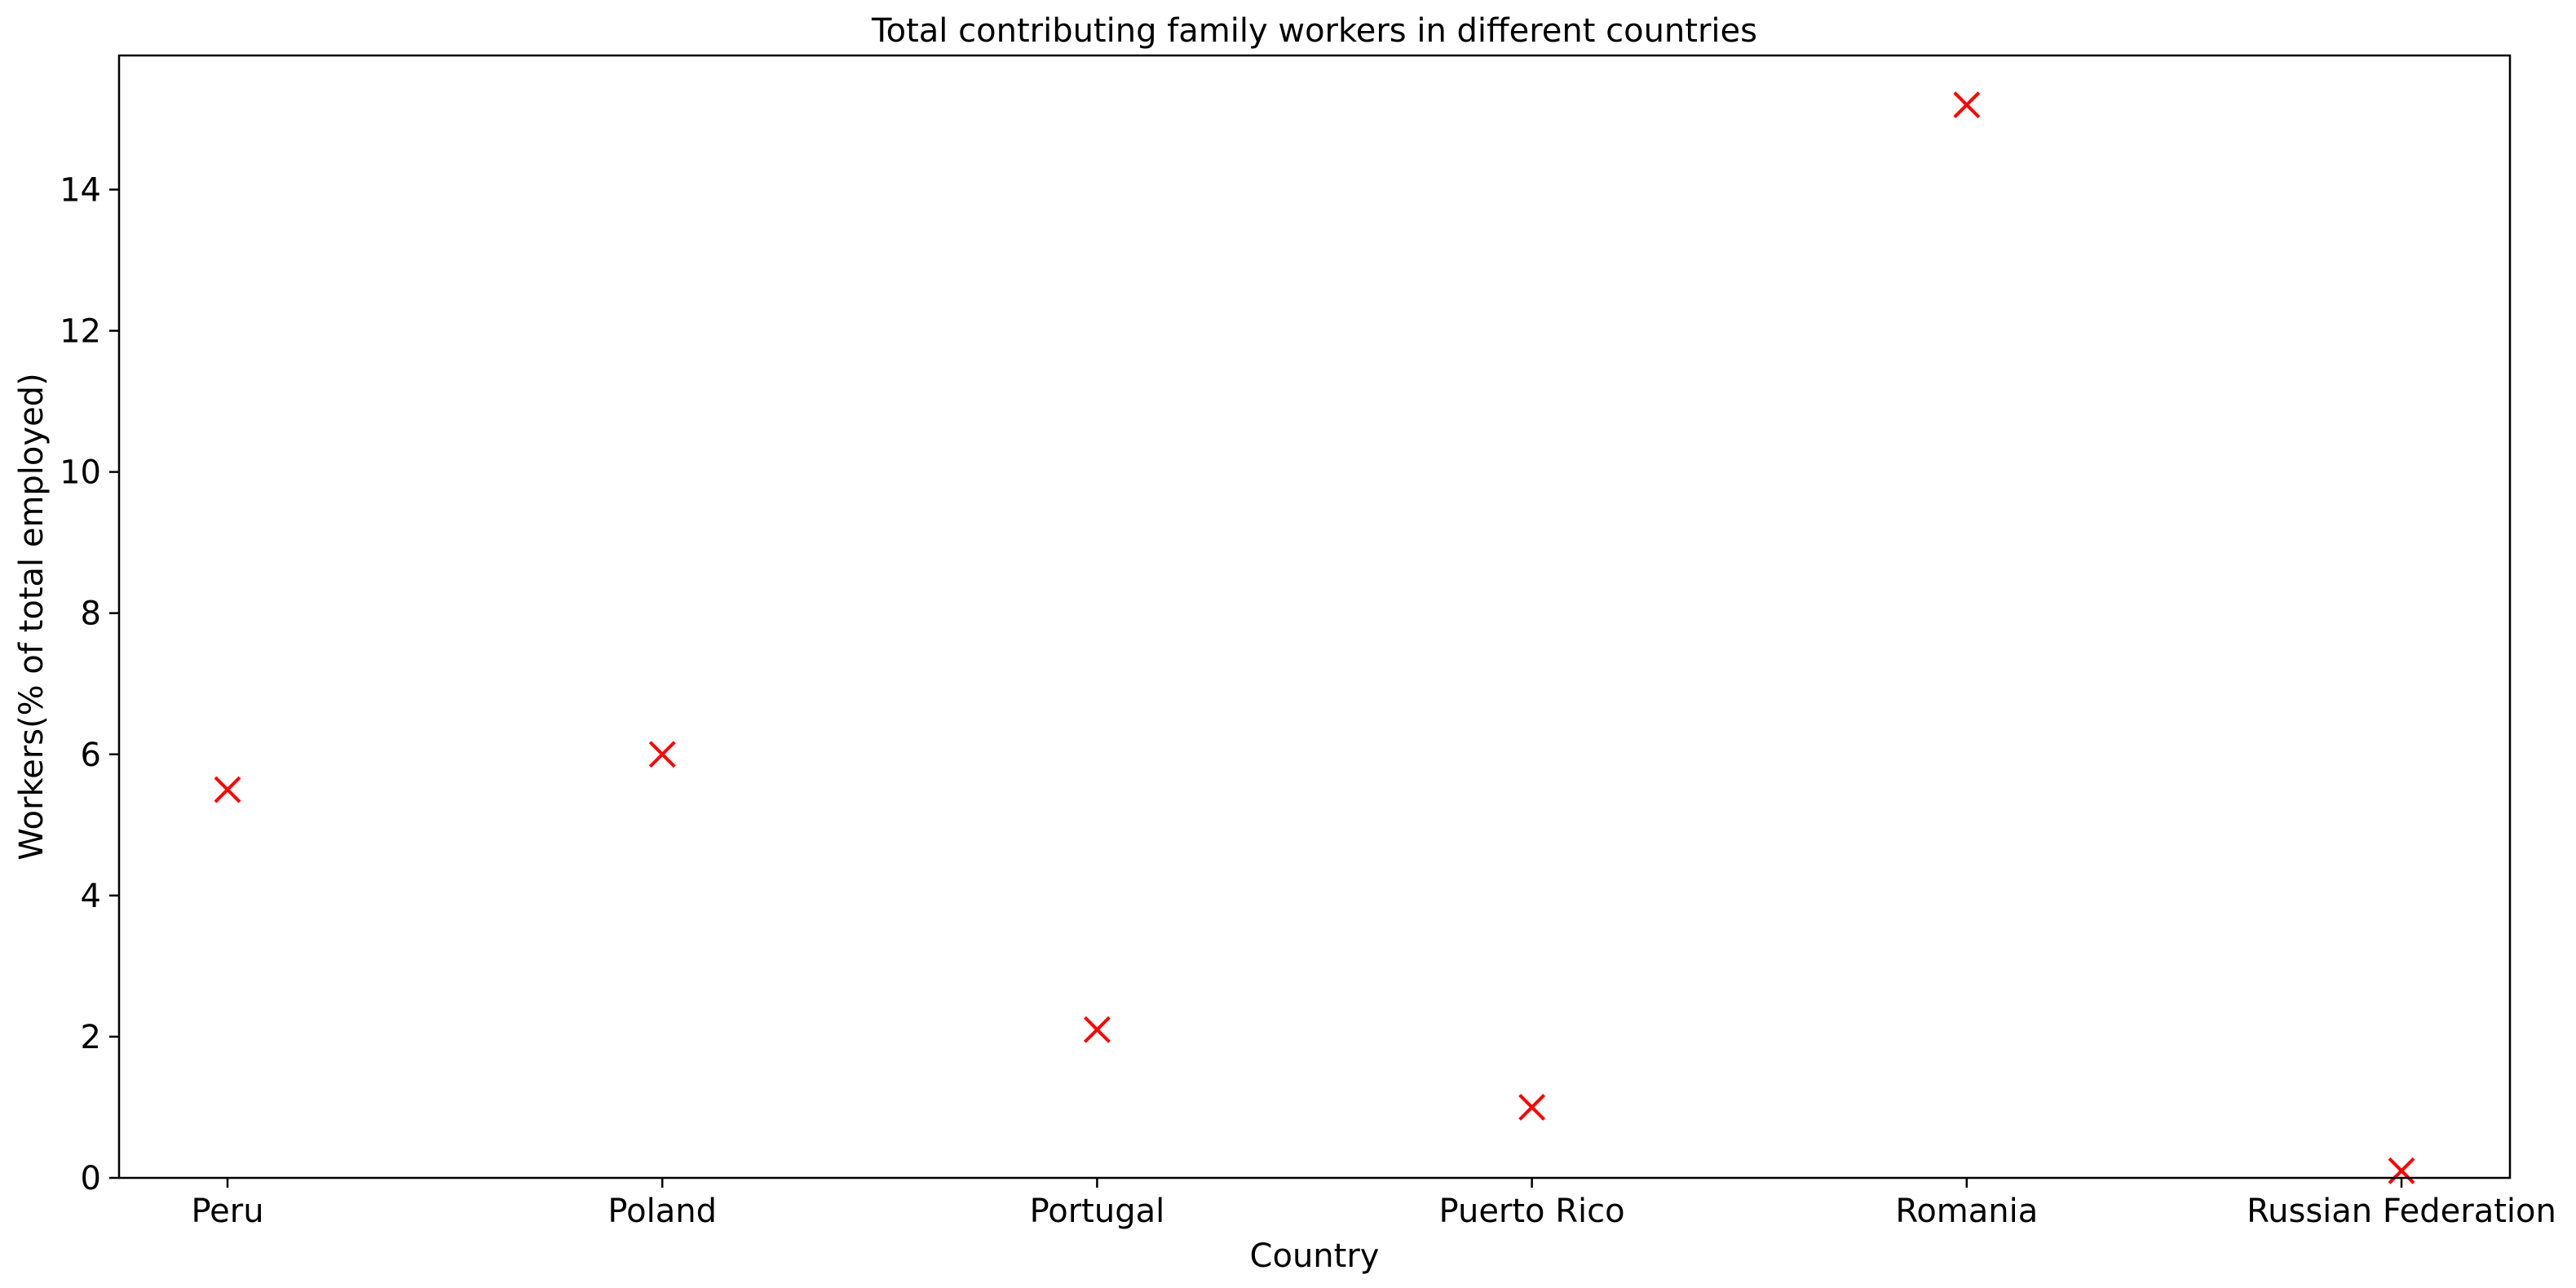 The height and width of the screenshot is (1288, 2576). I want to click on y-tick-label: 6, so click(91, 755).